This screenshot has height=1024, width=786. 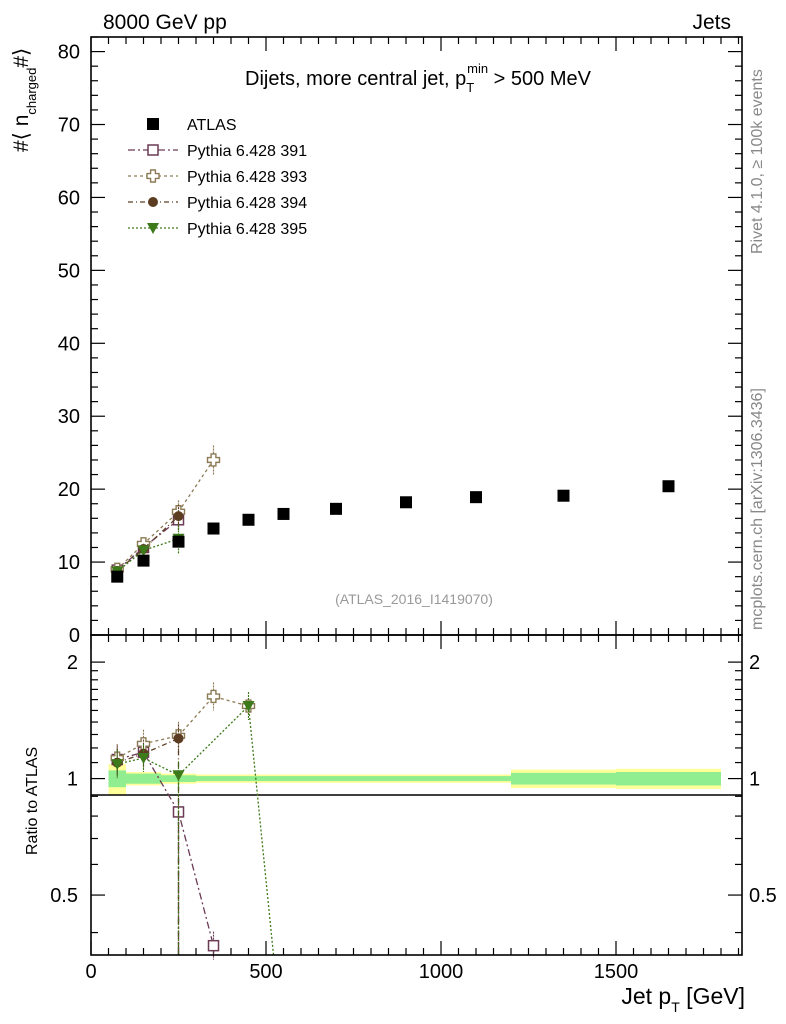 I want to click on legend-entry-atlas: ATLAS, so click(x=192, y=125).